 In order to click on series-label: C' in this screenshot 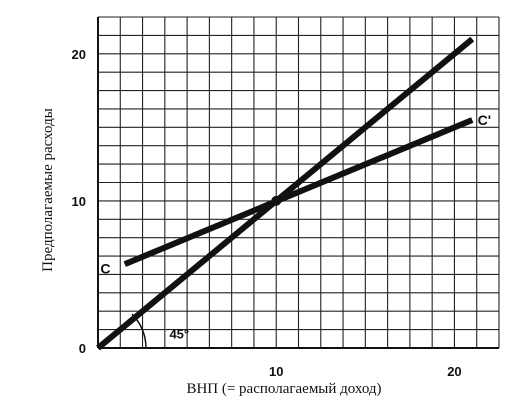, I will do `click(484, 120)`.